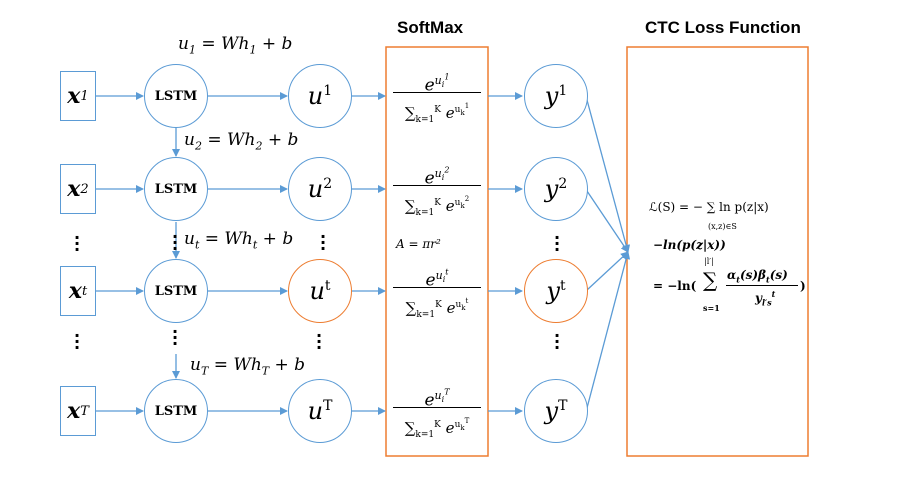  I want to click on softmax-formula-T: euiT ∑k=1K eukT, so click(437, 409).